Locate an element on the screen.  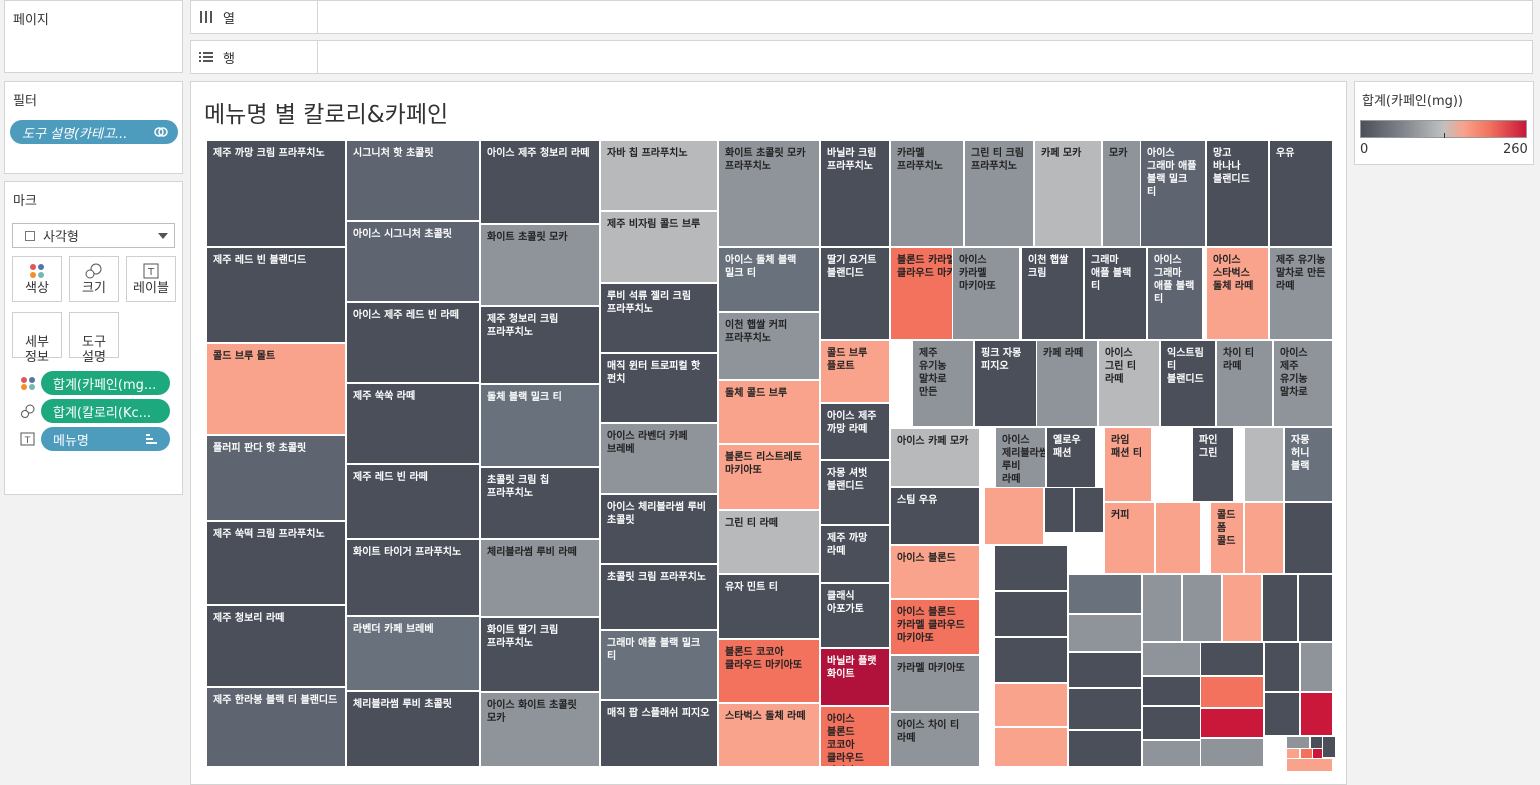
treemap-cell: 아이스 그래마 애플 블랙 밀크 티 is located at coordinates (1173, 193).